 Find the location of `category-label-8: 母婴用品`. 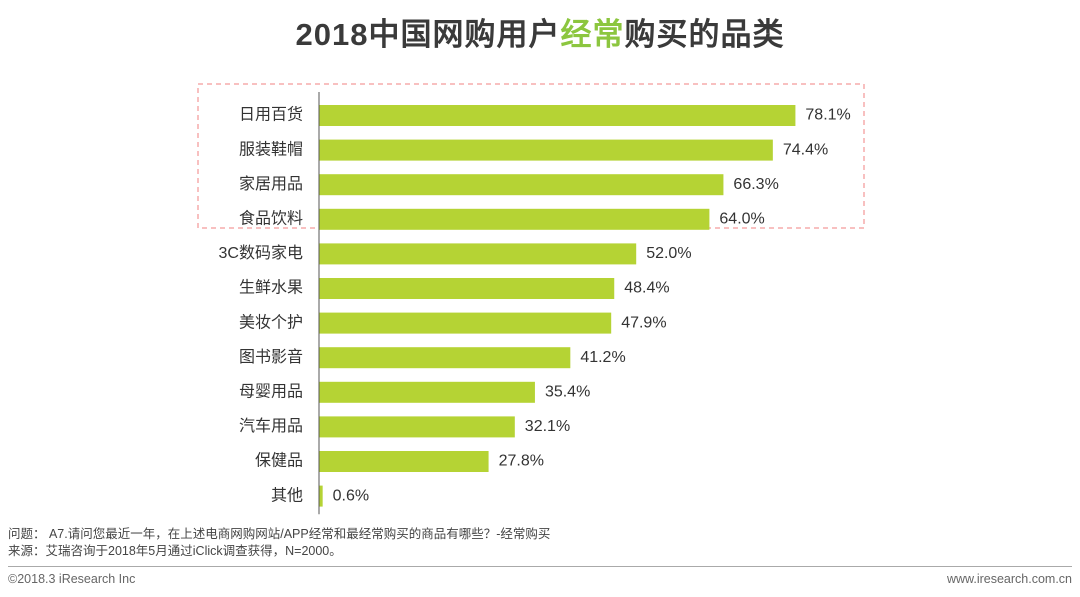

category-label-8: 母婴用品 is located at coordinates (271, 392).